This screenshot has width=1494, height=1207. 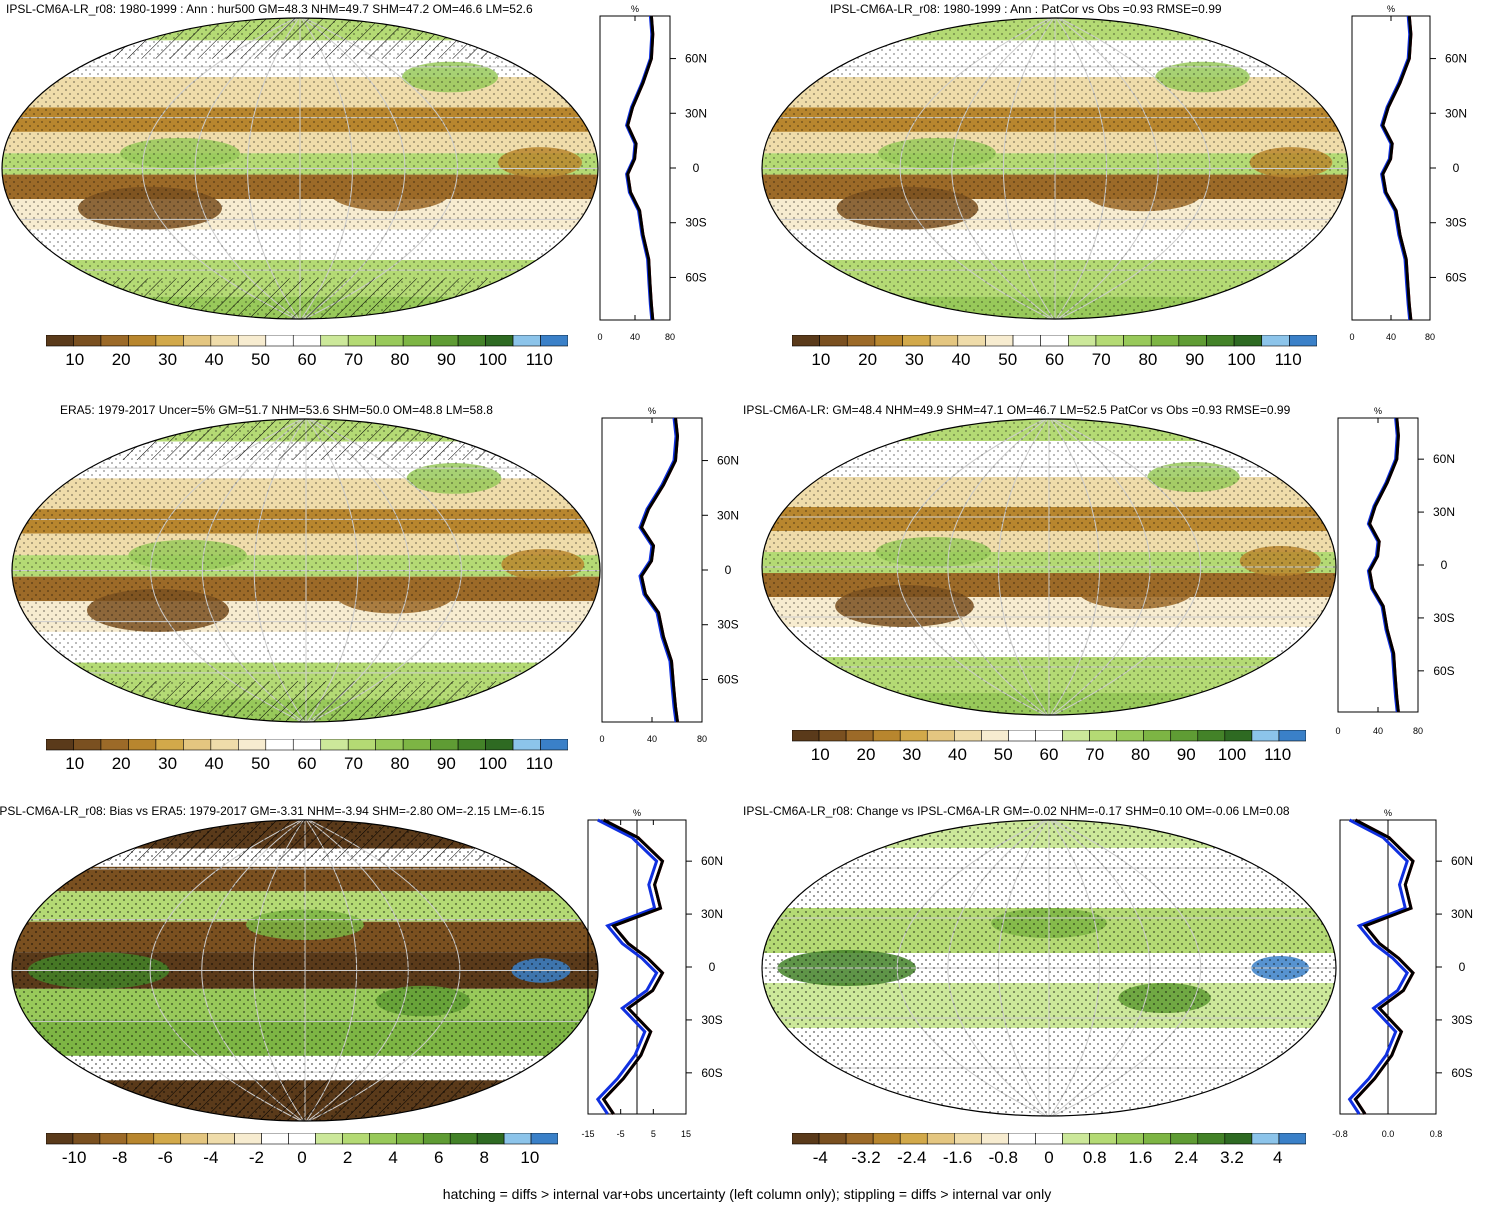 I want to click on colorbar-tick-label: -2.4, so click(x=912, y=1157).